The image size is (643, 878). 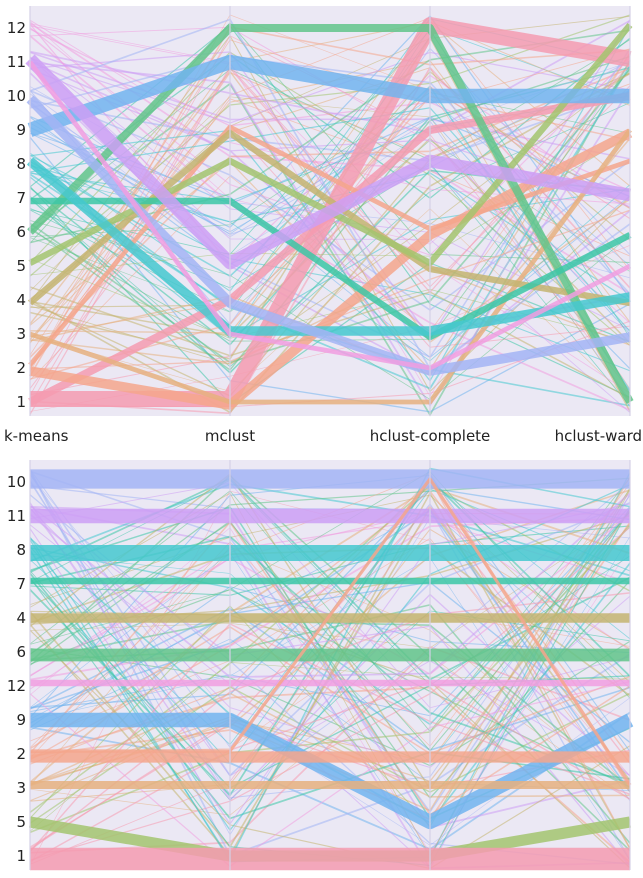 I want to click on tick-labels: 12 11 10 9 8 7 6 5 4 3 2 1 10 11 8 7 4 6 12 9 2 3 5 1, so click(x=16, y=442).